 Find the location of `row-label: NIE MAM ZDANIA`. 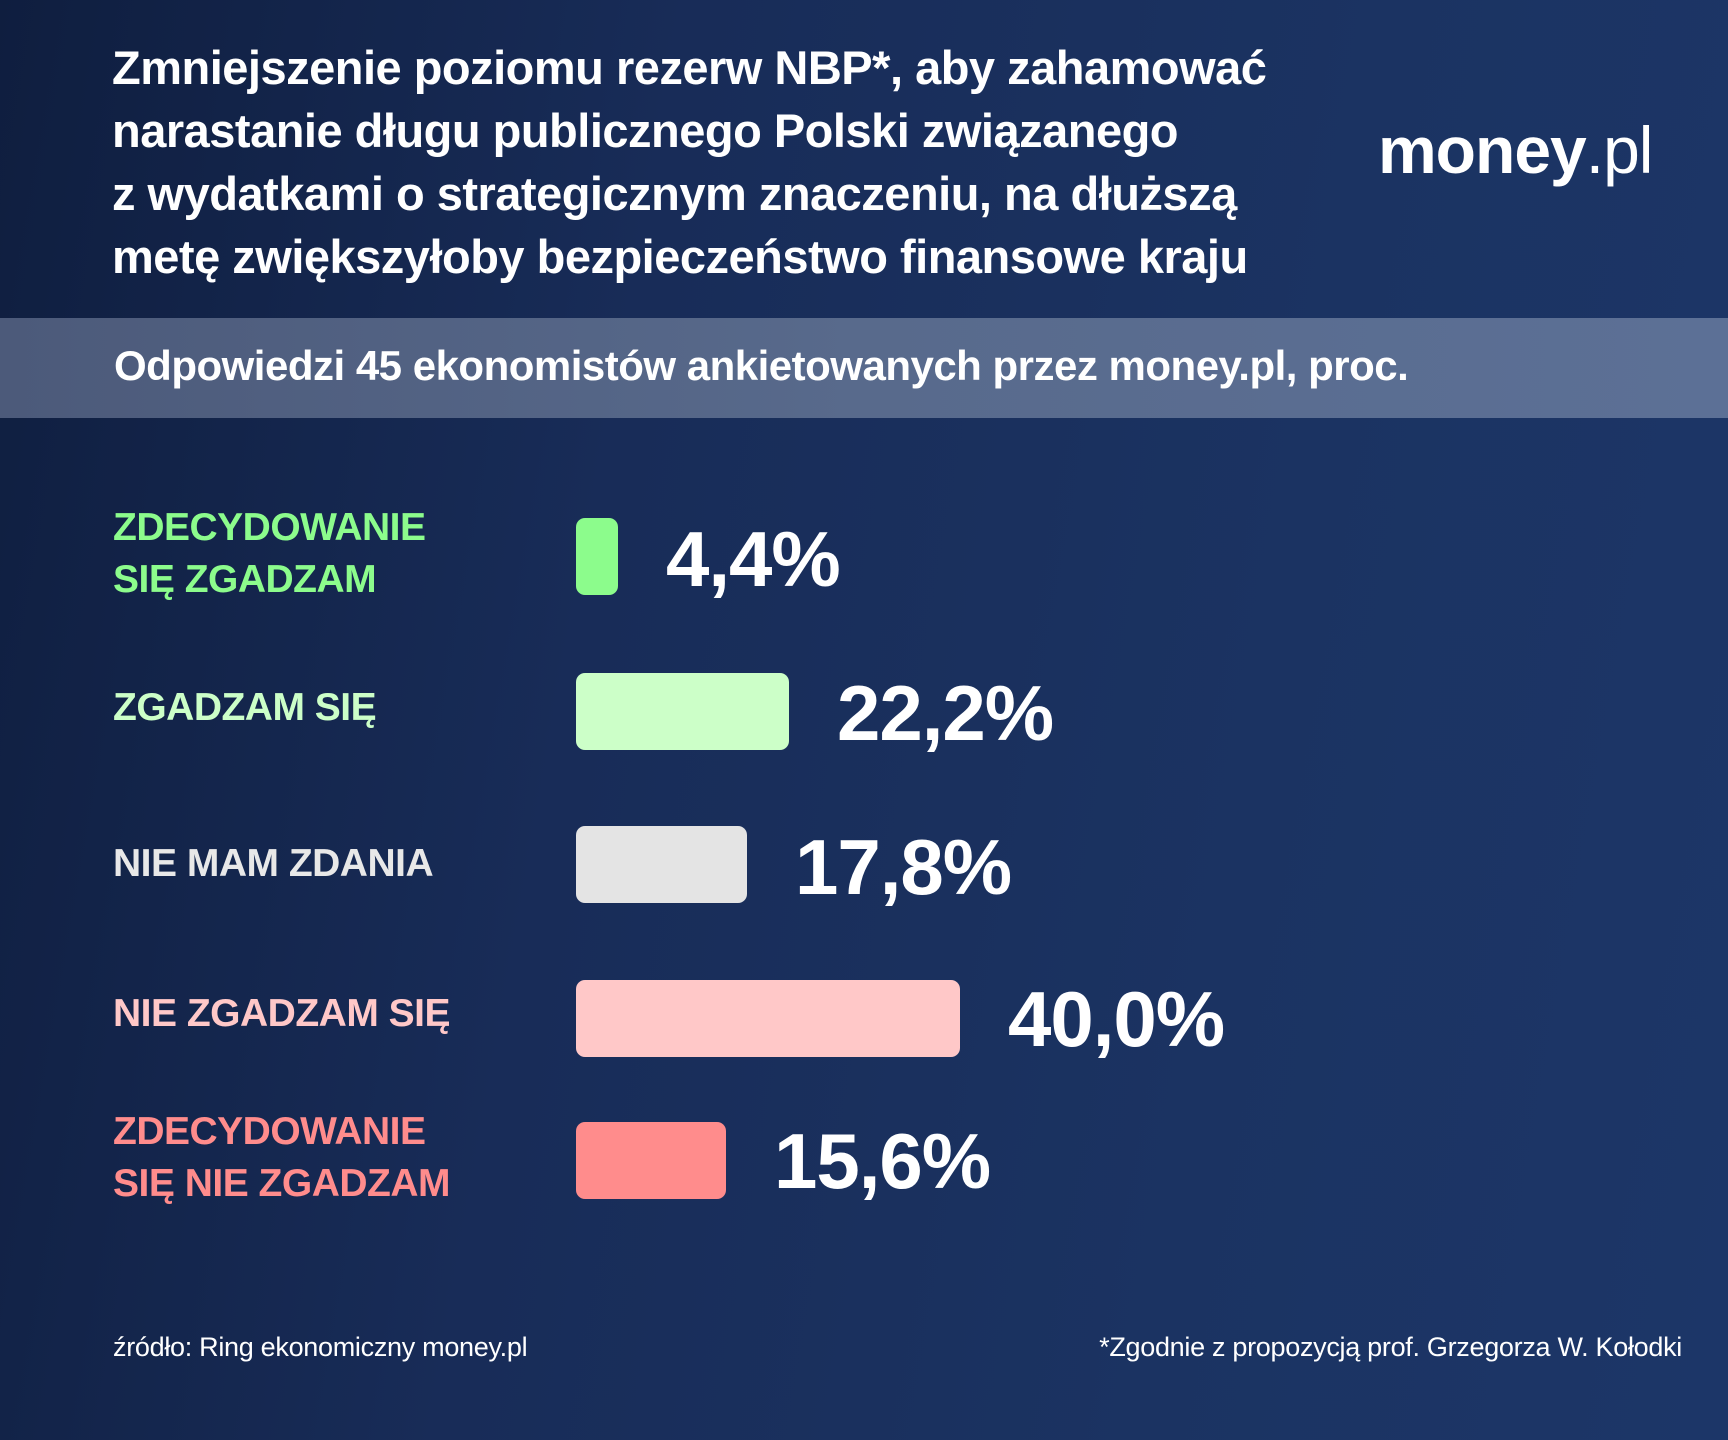

row-label: NIE MAM ZDANIA is located at coordinates (273, 864).